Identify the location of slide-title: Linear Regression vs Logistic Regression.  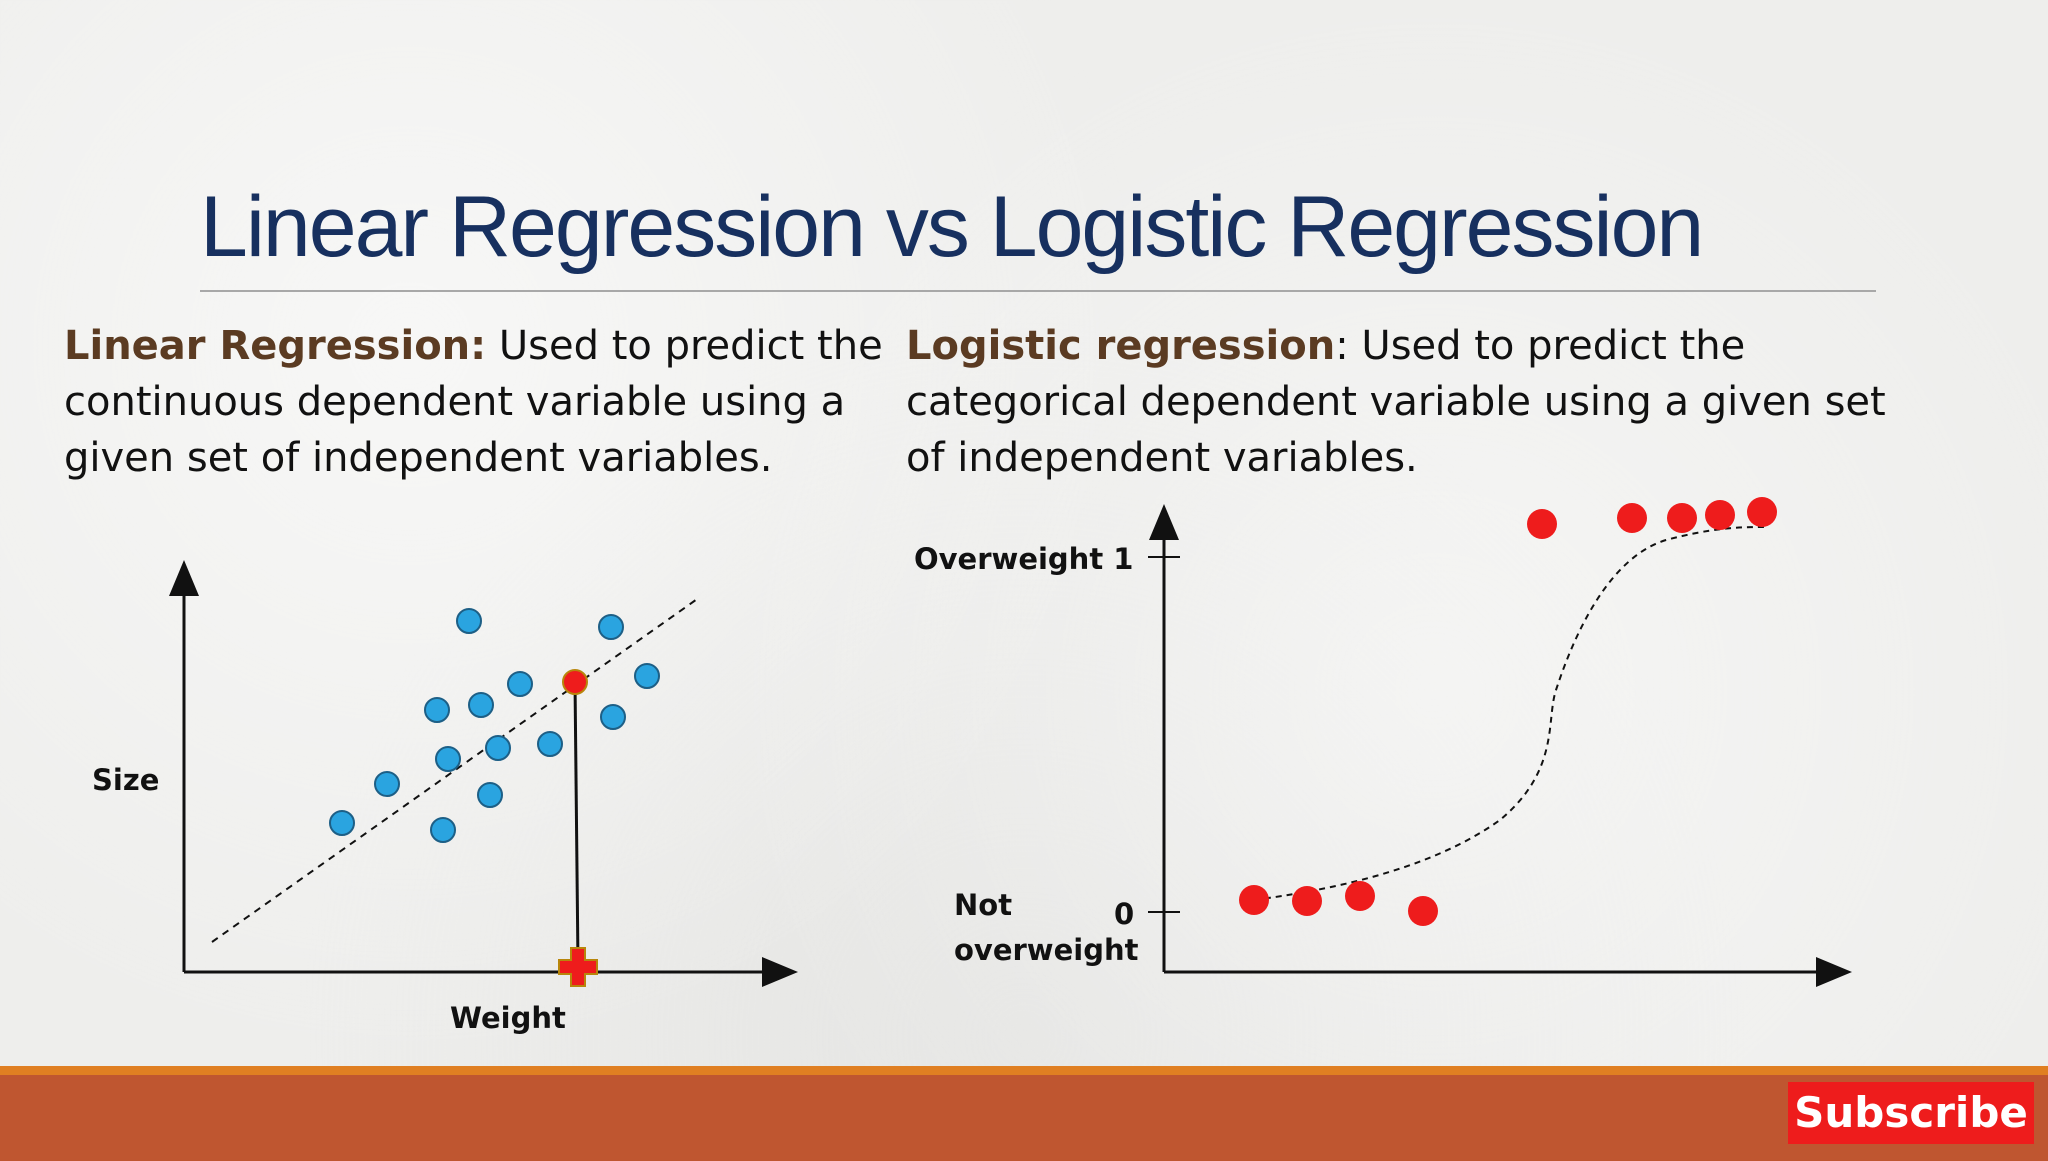
(952, 227).